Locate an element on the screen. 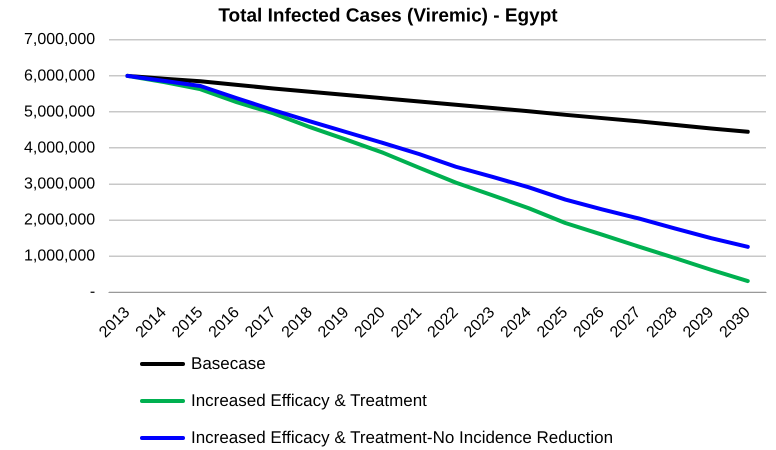  y-tick-label: 3,000,000 is located at coordinates (60, 183).